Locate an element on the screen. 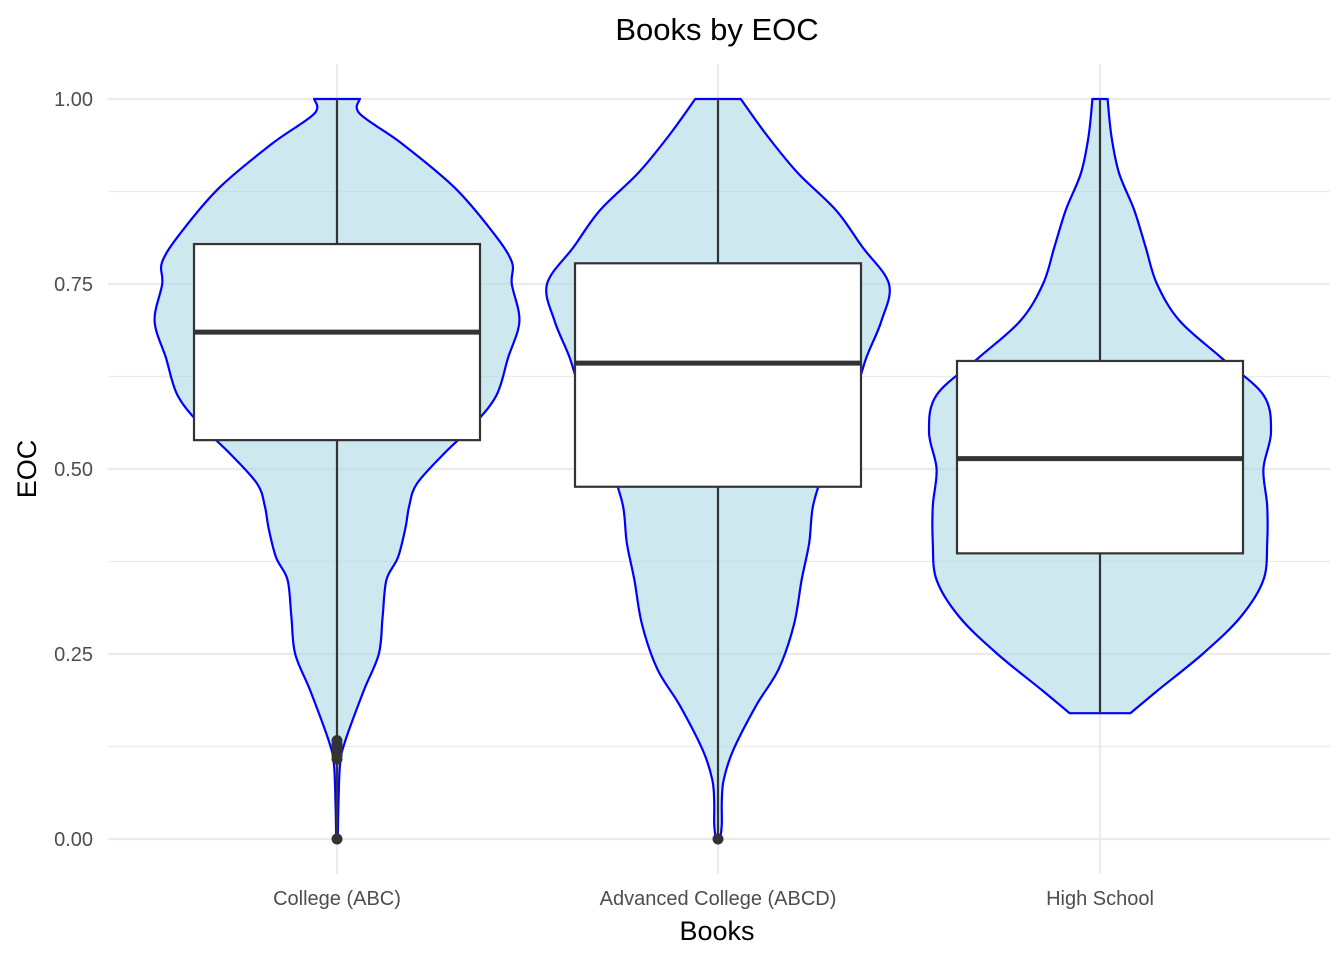 This screenshot has width=1344, height=960. chart-title: Books by EOC is located at coordinates (716, 29).